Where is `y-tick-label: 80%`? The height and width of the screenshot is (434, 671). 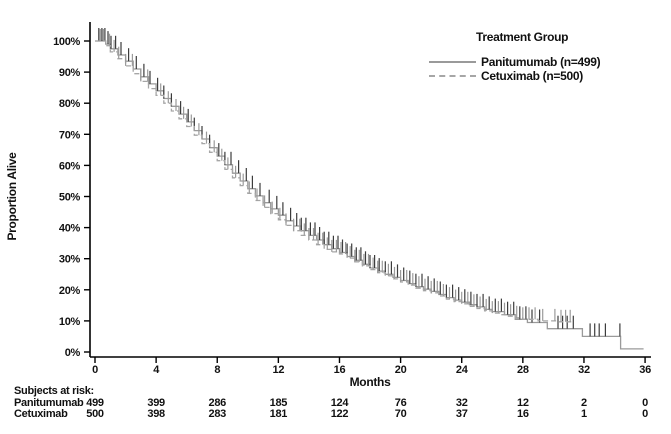
y-tick-label: 80% is located at coordinates (70, 104).